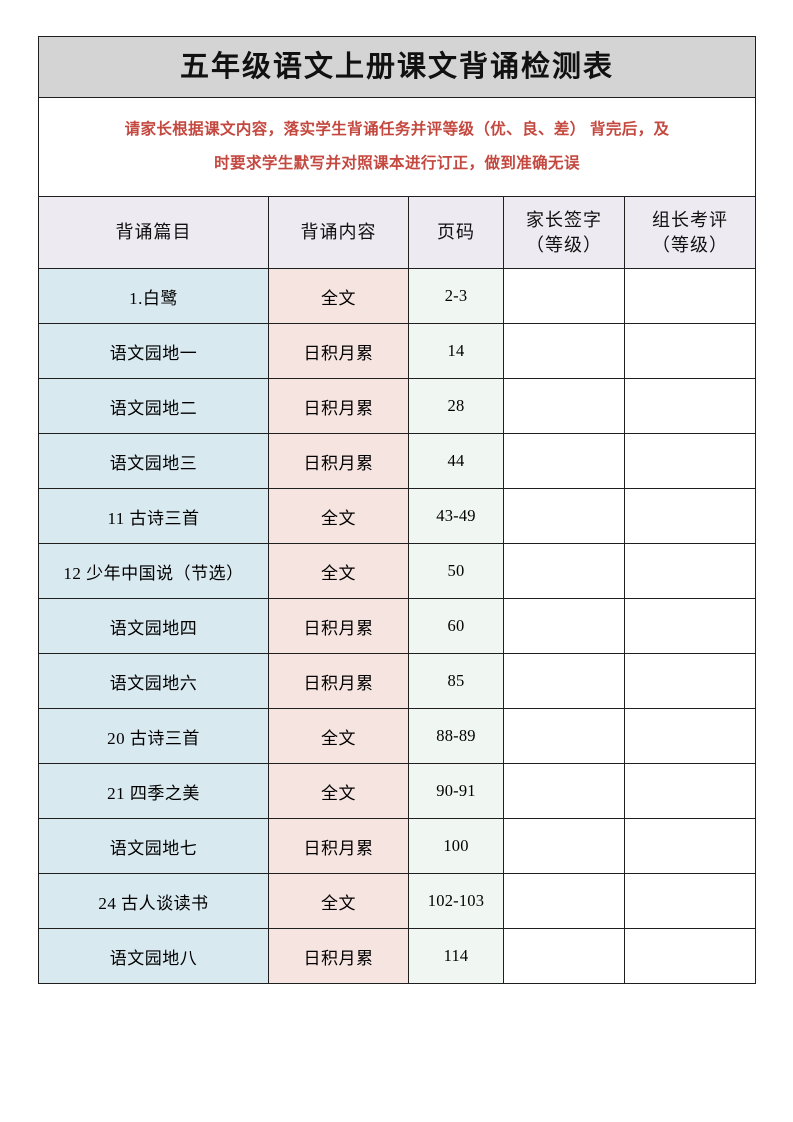 The image size is (793, 1122). I want to click on cell-page: 2-3, so click(456, 296).